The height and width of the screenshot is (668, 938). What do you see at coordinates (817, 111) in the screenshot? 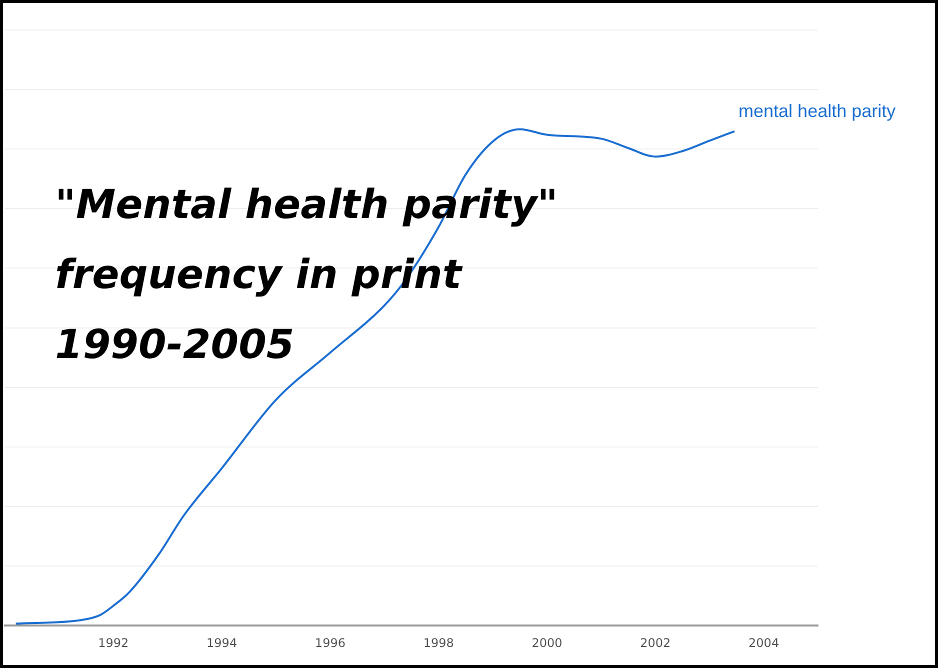
I see `series-label: mental health parity` at bounding box center [817, 111].